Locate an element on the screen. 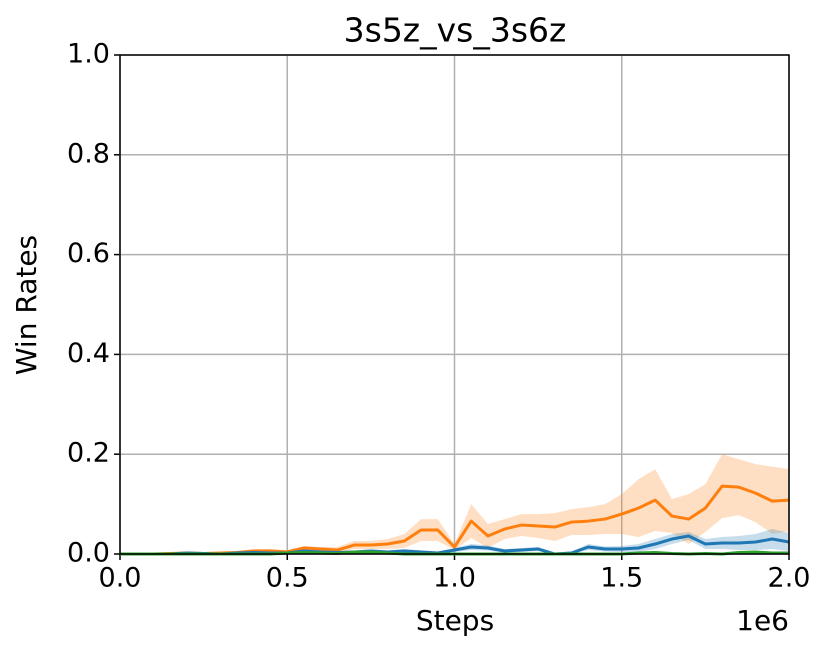  x-tick-label: 0.0 is located at coordinates (120, 578).